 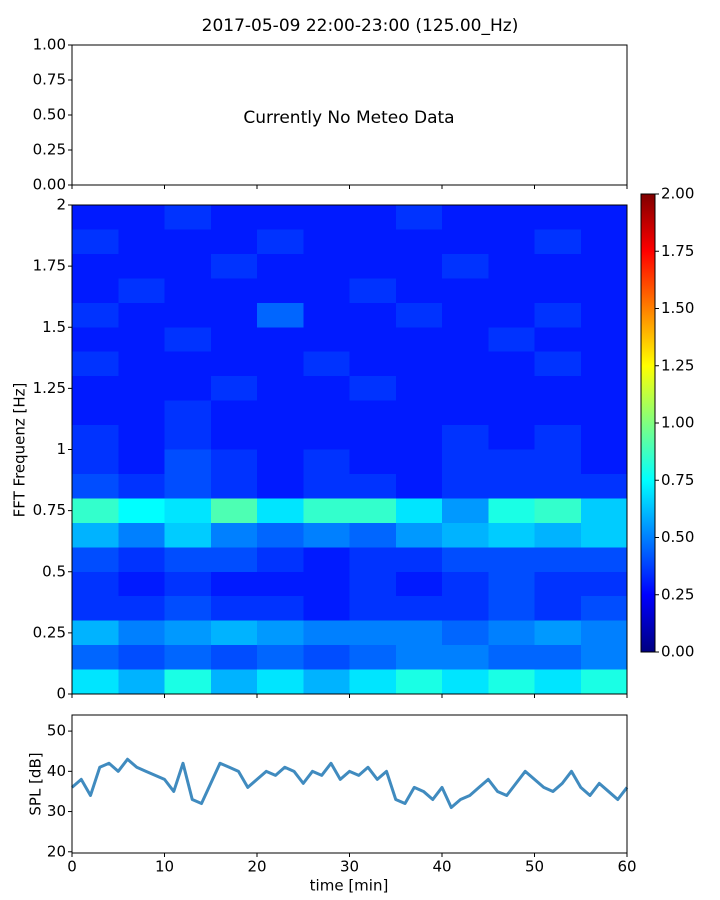 What do you see at coordinates (56, 851) in the screenshot?
I see `y-tick-label: 20` at bounding box center [56, 851].